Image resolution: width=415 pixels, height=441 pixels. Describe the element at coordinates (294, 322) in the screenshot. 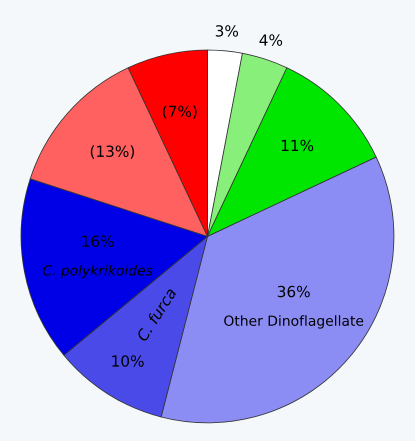

I see `slice-label: Other Dinoflagellate` at that location.